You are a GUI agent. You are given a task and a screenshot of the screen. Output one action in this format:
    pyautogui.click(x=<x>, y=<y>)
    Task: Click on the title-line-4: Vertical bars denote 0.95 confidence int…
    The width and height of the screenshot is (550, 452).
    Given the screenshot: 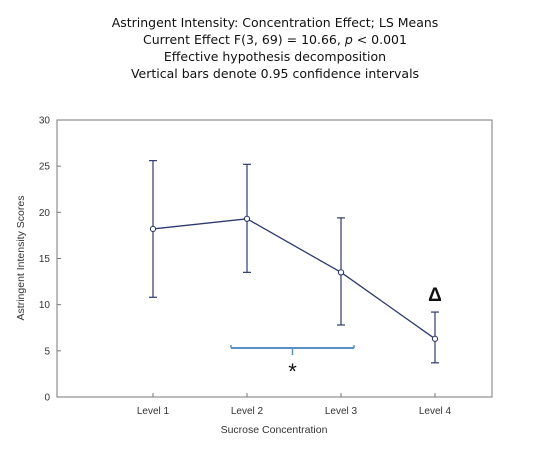 What is the action you would take?
    pyautogui.click(x=275, y=73)
    